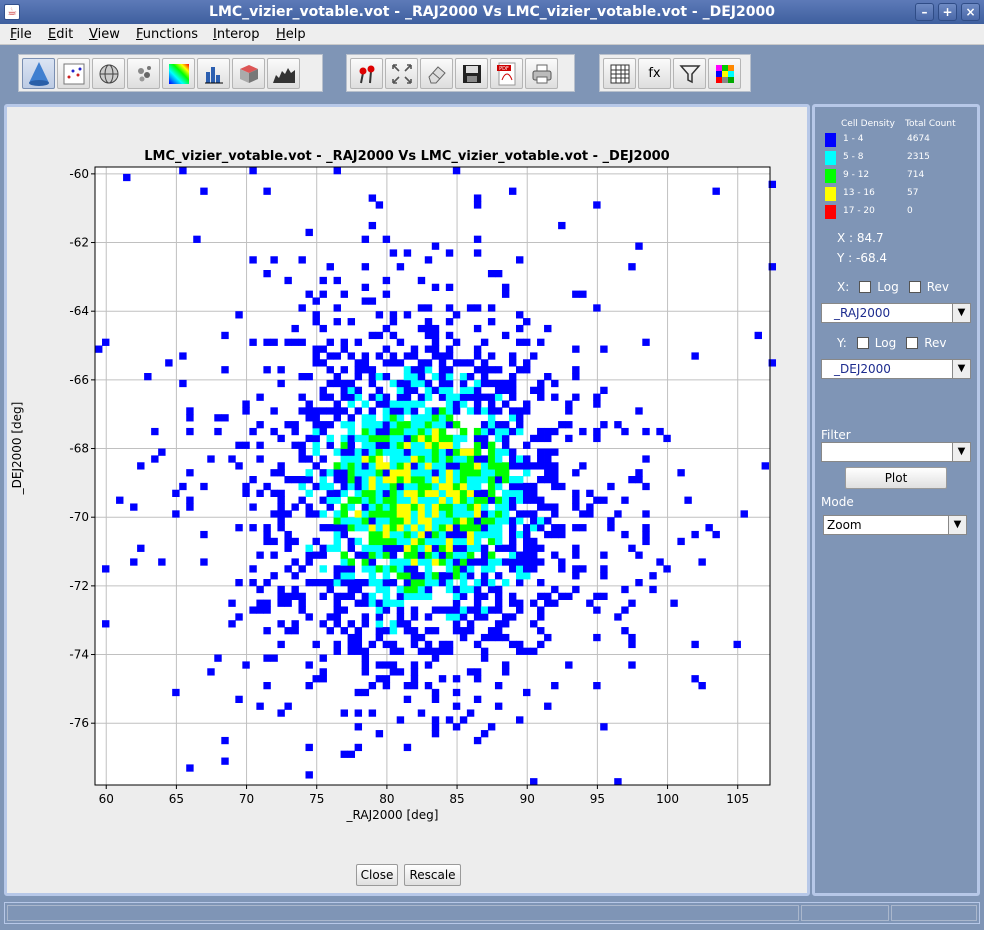 The image size is (984, 930). Describe the element at coordinates (61, 34) in the screenshot. I see `menu-edit: Edit` at that location.